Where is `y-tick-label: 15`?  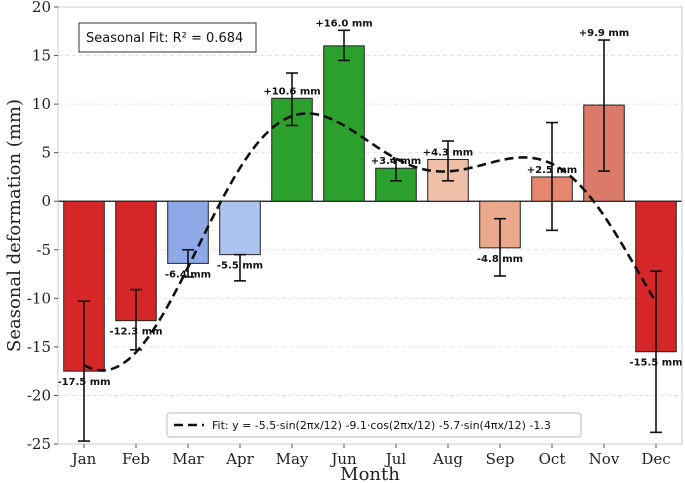
y-tick-label: 15 is located at coordinates (41, 56).